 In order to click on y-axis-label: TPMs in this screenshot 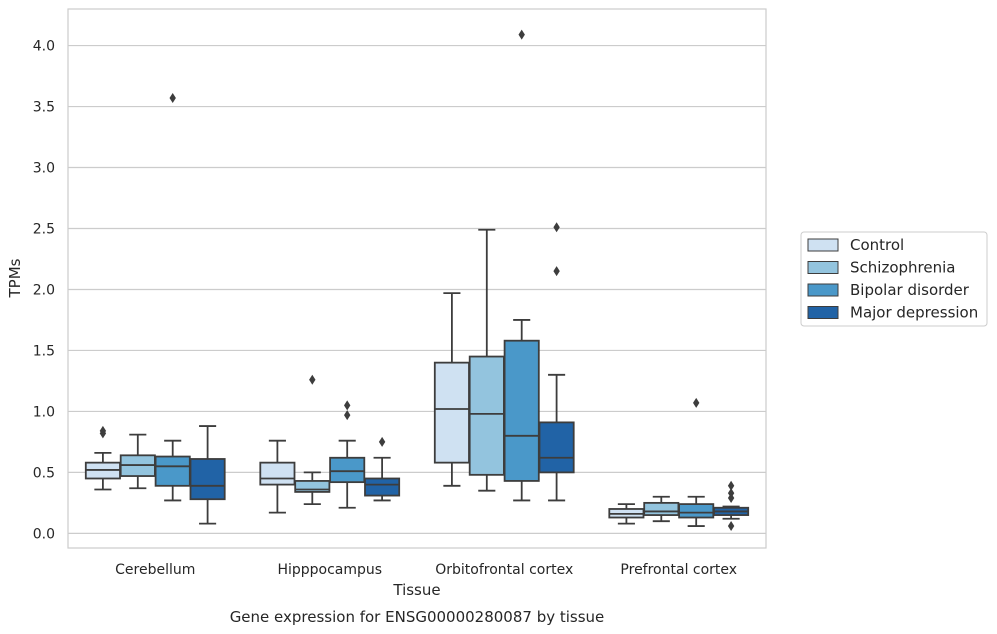, I will do `click(15, 278)`.